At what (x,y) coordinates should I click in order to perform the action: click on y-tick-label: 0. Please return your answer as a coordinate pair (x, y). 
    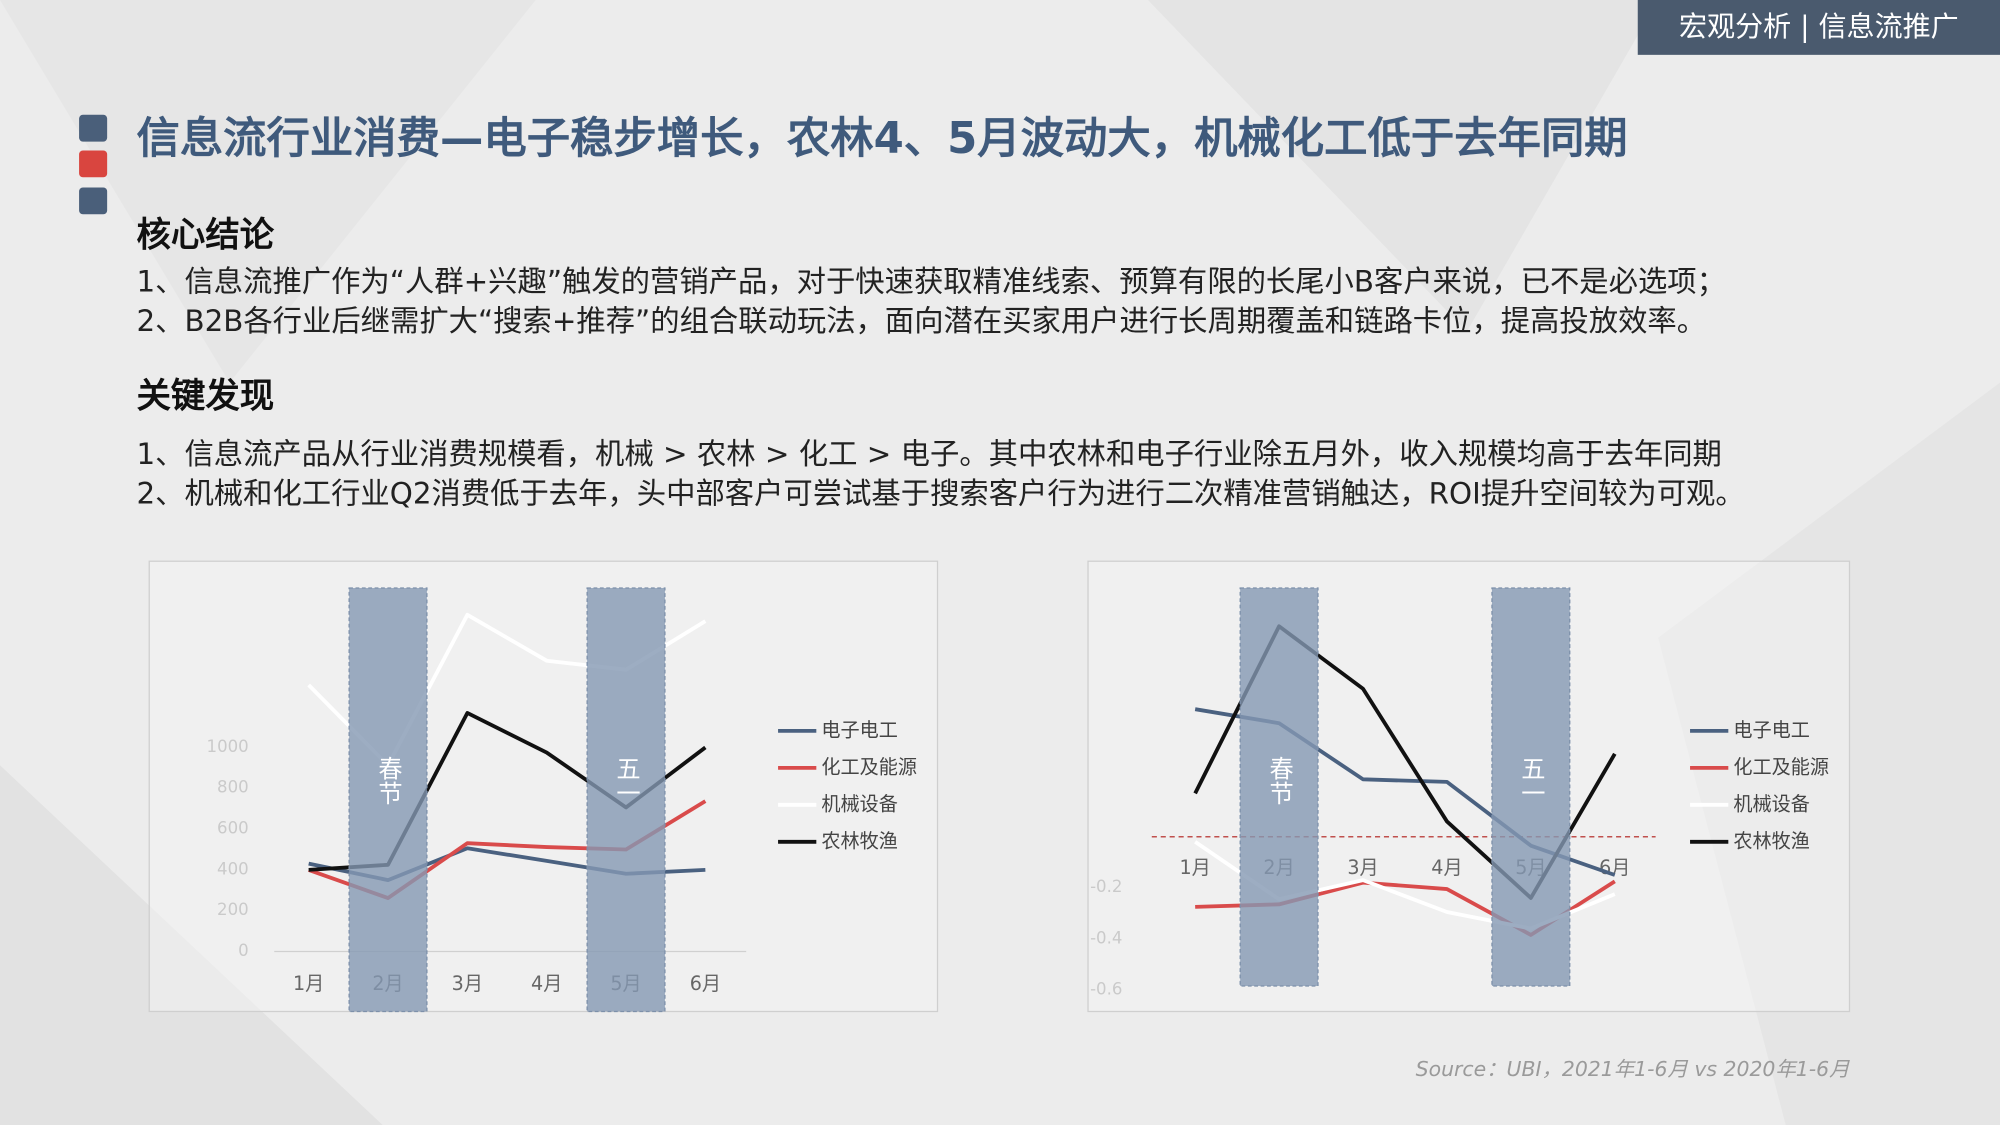
    Looking at the image, I should click on (243, 950).